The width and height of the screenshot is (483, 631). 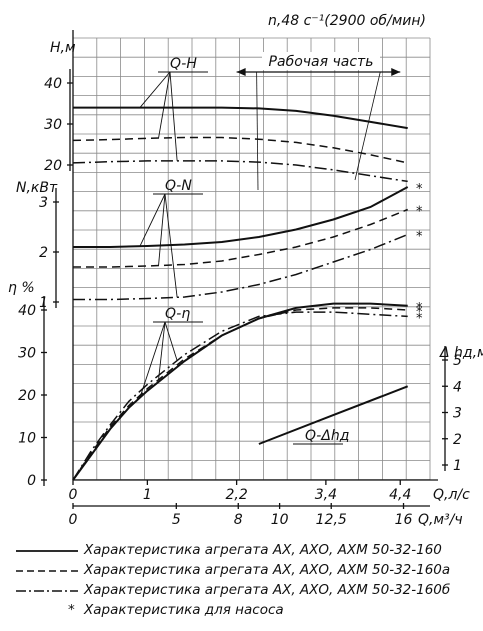 I want to click on axis-title: η %, so click(x=21, y=288).